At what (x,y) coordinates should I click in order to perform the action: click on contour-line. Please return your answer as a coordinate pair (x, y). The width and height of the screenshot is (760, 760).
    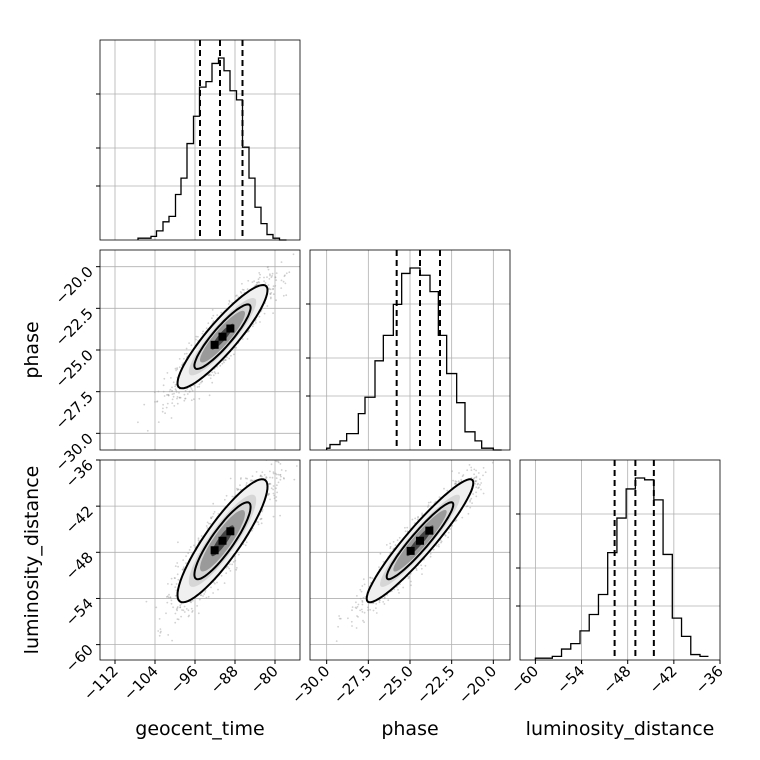
    Looking at the image, I should click on (222, 541).